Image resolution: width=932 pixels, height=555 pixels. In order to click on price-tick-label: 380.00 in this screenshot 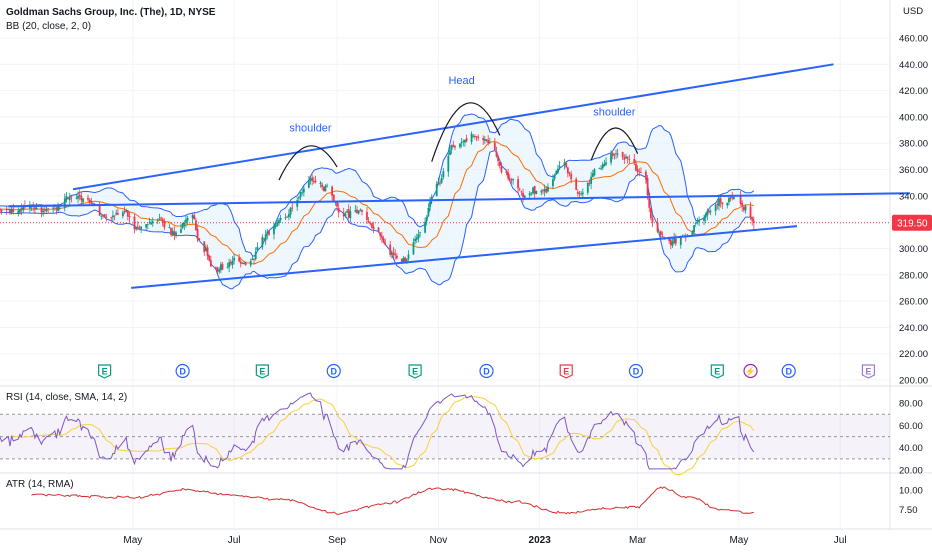, I will do `click(913, 144)`.